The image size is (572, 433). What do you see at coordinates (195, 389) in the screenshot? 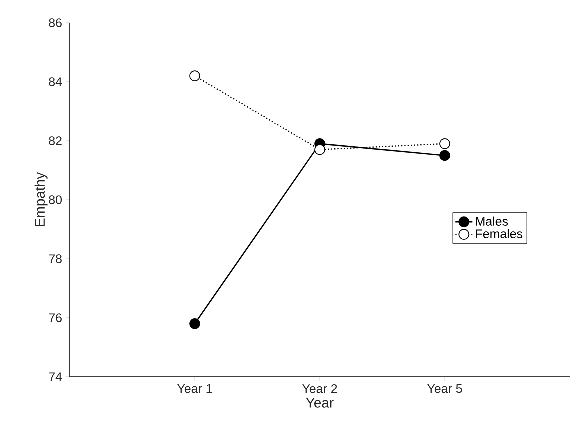
I see `x-tick-label: Year 1` at bounding box center [195, 389].